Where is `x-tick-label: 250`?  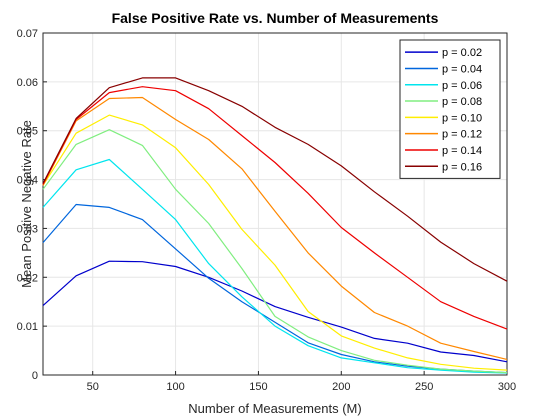
x-tick-label: 250 is located at coordinates (424, 387).